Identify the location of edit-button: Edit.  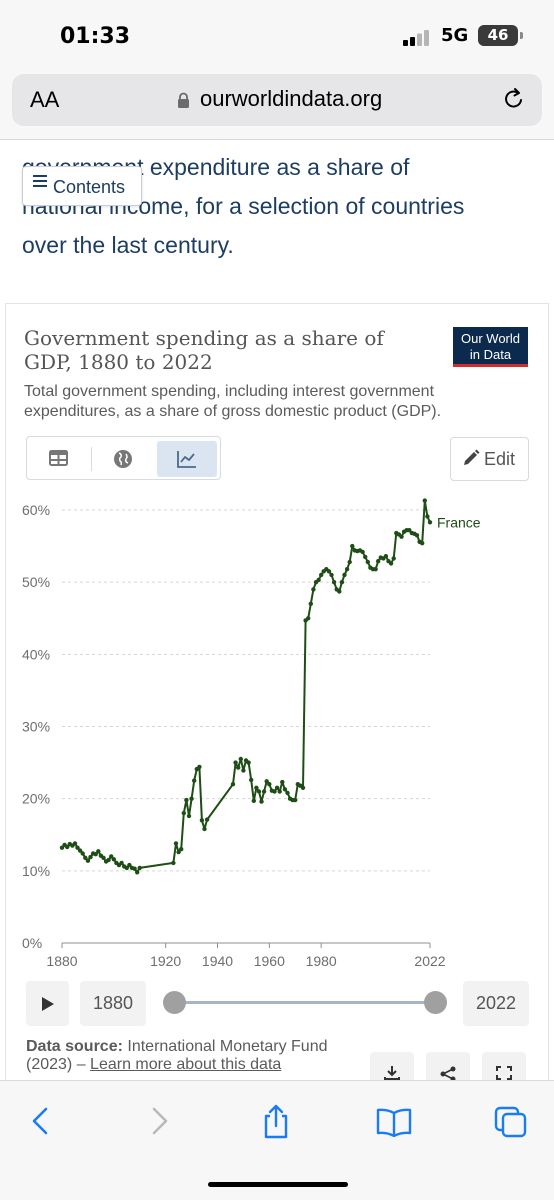
(489, 459).